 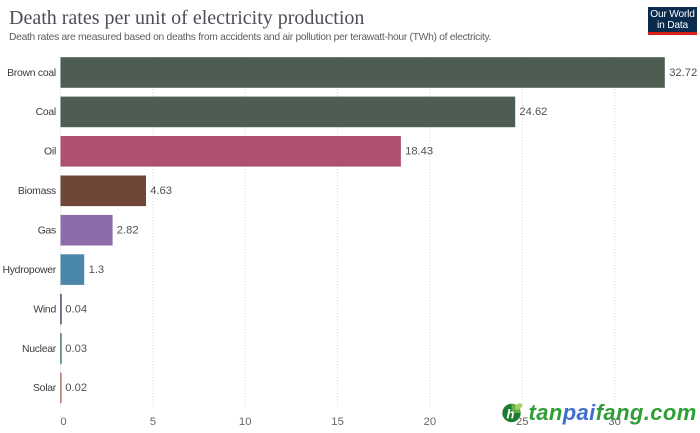 What do you see at coordinates (29, 270) in the screenshot?
I see `svg-text: Hydropower` at bounding box center [29, 270].